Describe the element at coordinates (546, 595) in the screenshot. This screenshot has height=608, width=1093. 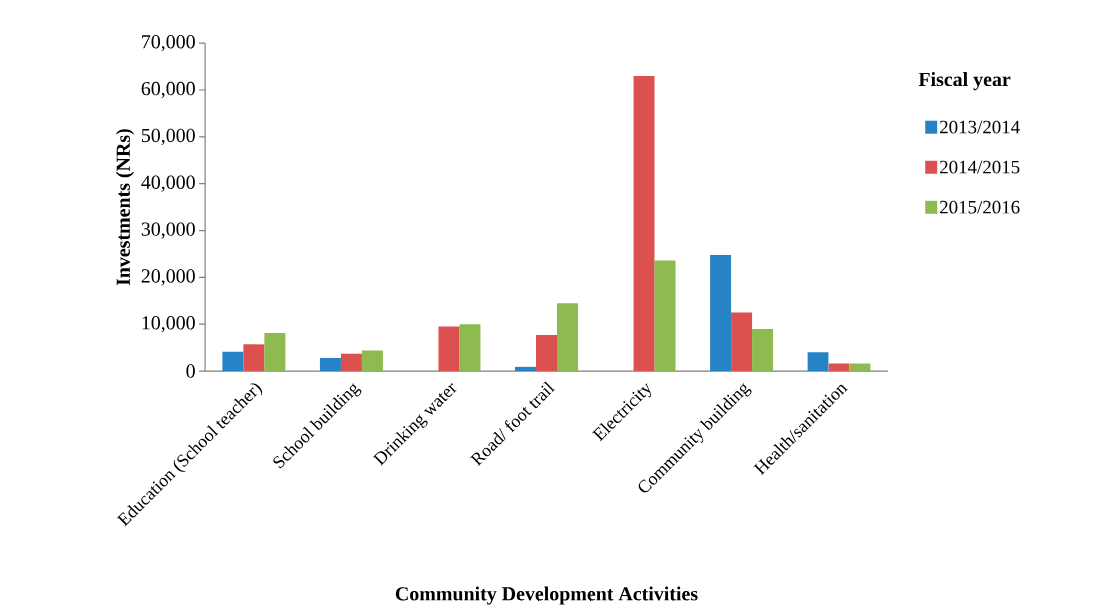
I see `x-axis-title: Community Development Activities` at that location.